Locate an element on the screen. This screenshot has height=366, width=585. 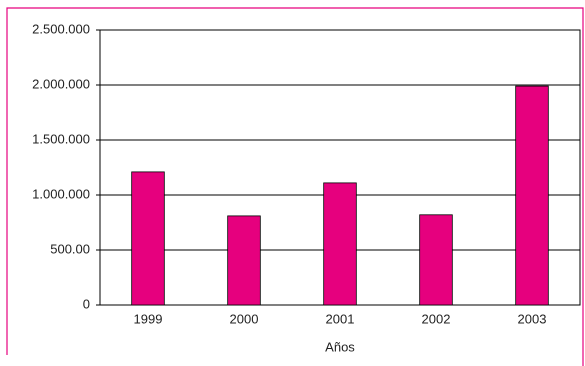
x-axis-label: Años is located at coordinates (340, 346).